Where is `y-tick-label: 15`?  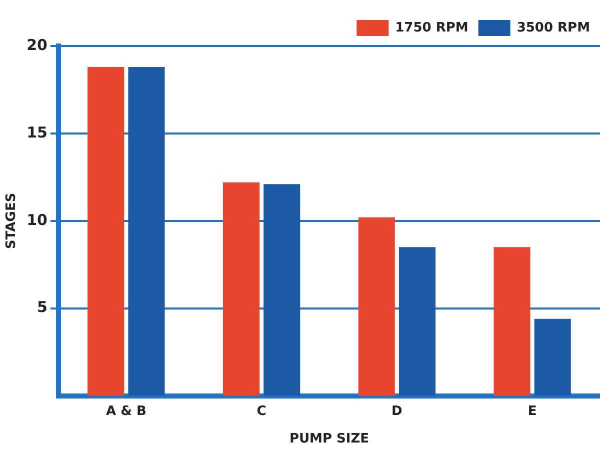
y-tick-label: 15 is located at coordinates (37, 132).